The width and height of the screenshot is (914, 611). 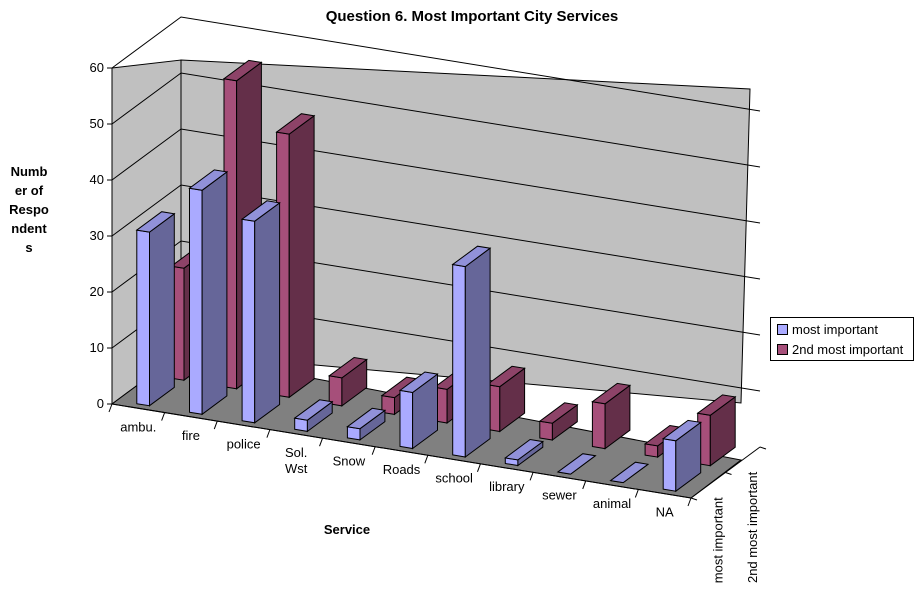 I want to click on legend: most important 2nd most important, so click(x=842, y=339).